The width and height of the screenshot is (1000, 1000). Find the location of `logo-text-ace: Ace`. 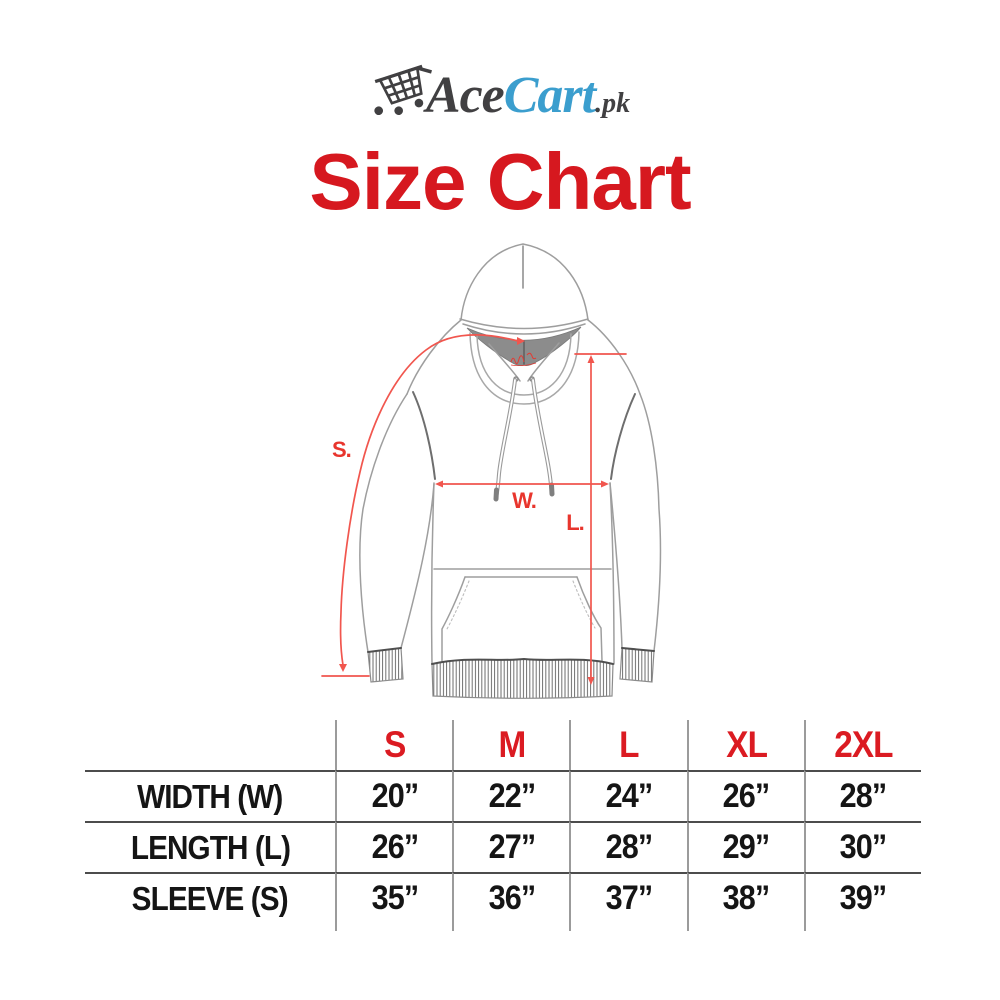

logo-text-ace: Ace is located at coordinates (465, 95).